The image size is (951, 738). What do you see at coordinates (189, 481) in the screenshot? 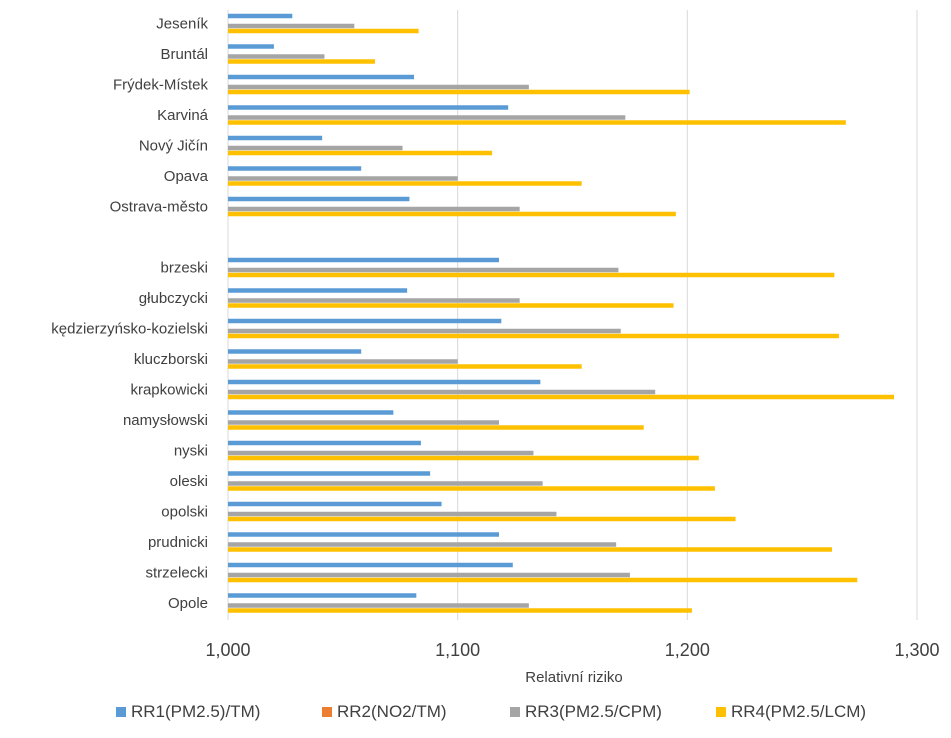
I see `category-label: oleski` at bounding box center [189, 481].